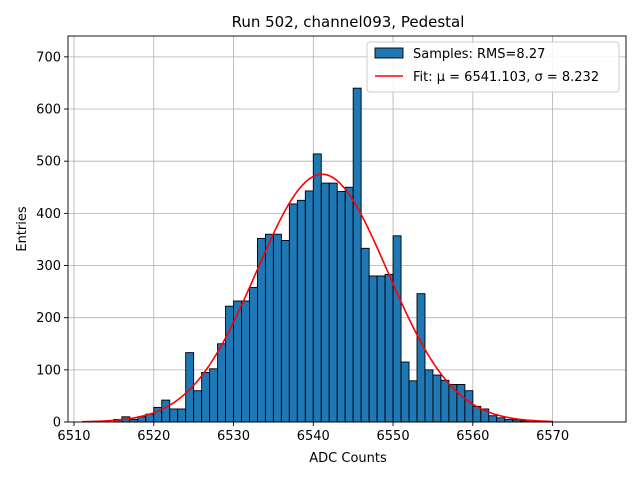 This screenshot has height=480, width=640. What do you see at coordinates (389, 53) in the screenshot?
I see `legend-swatch-samples` at bounding box center [389, 53].